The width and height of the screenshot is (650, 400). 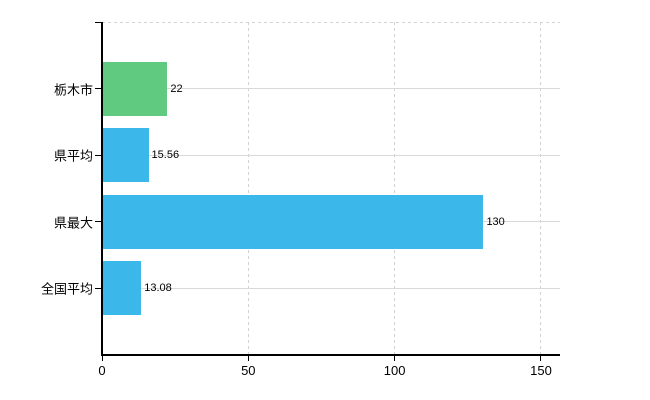 What do you see at coordinates (102, 370) in the screenshot?
I see `x-tick-label: 0` at bounding box center [102, 370].